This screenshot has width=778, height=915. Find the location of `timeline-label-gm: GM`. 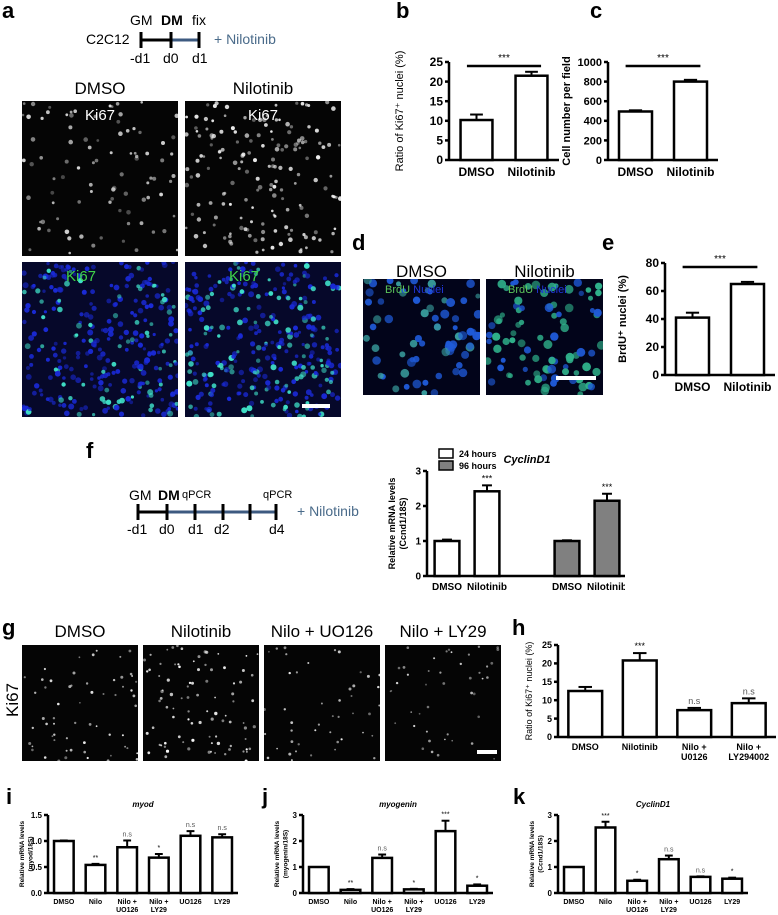

timeline-label-gm: GM is located at coordinates (141, 20).